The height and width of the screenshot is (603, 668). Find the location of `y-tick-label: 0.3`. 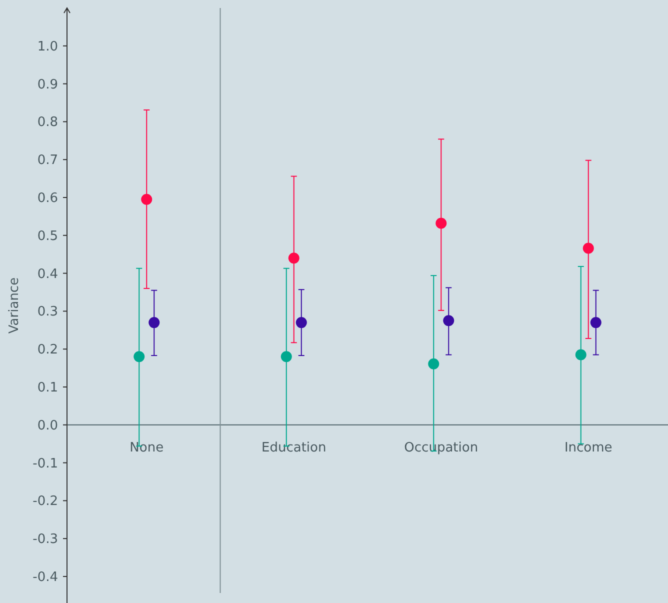

y-tick-label: 0.3 is located at coordinates (47, 312).